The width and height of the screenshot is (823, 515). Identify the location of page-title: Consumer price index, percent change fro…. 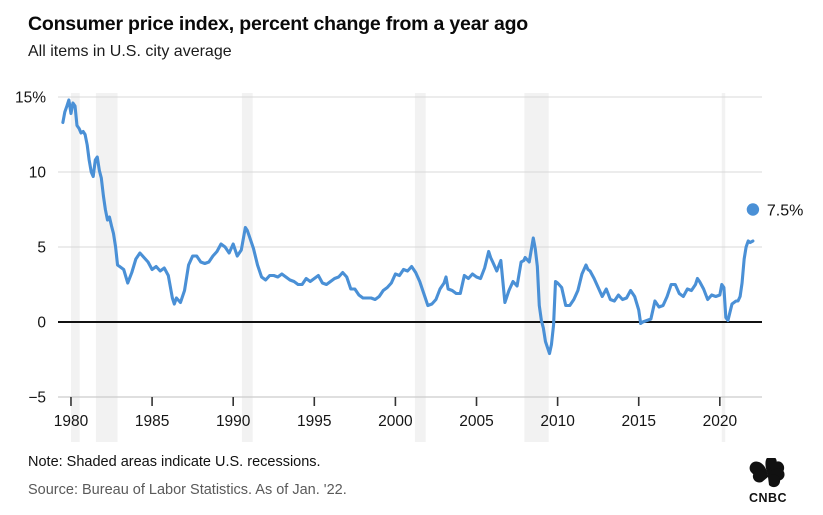
(278, 24).